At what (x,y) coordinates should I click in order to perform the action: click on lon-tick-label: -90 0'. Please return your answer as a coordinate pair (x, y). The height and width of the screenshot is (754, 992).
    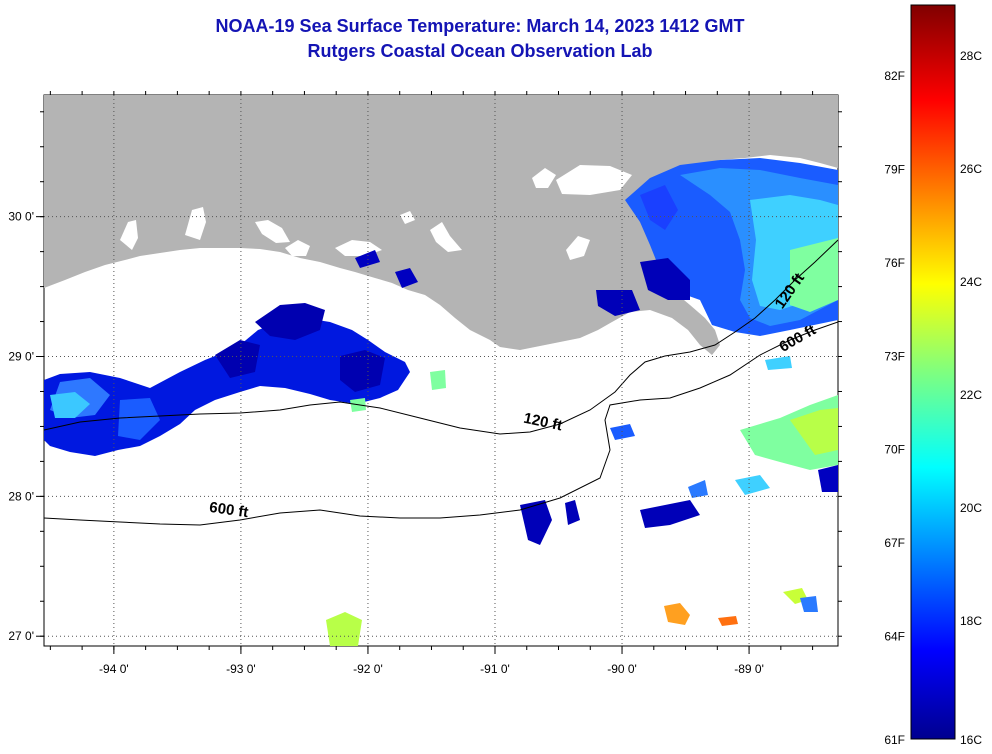
    Looking at the image, I should click on (622, 669).